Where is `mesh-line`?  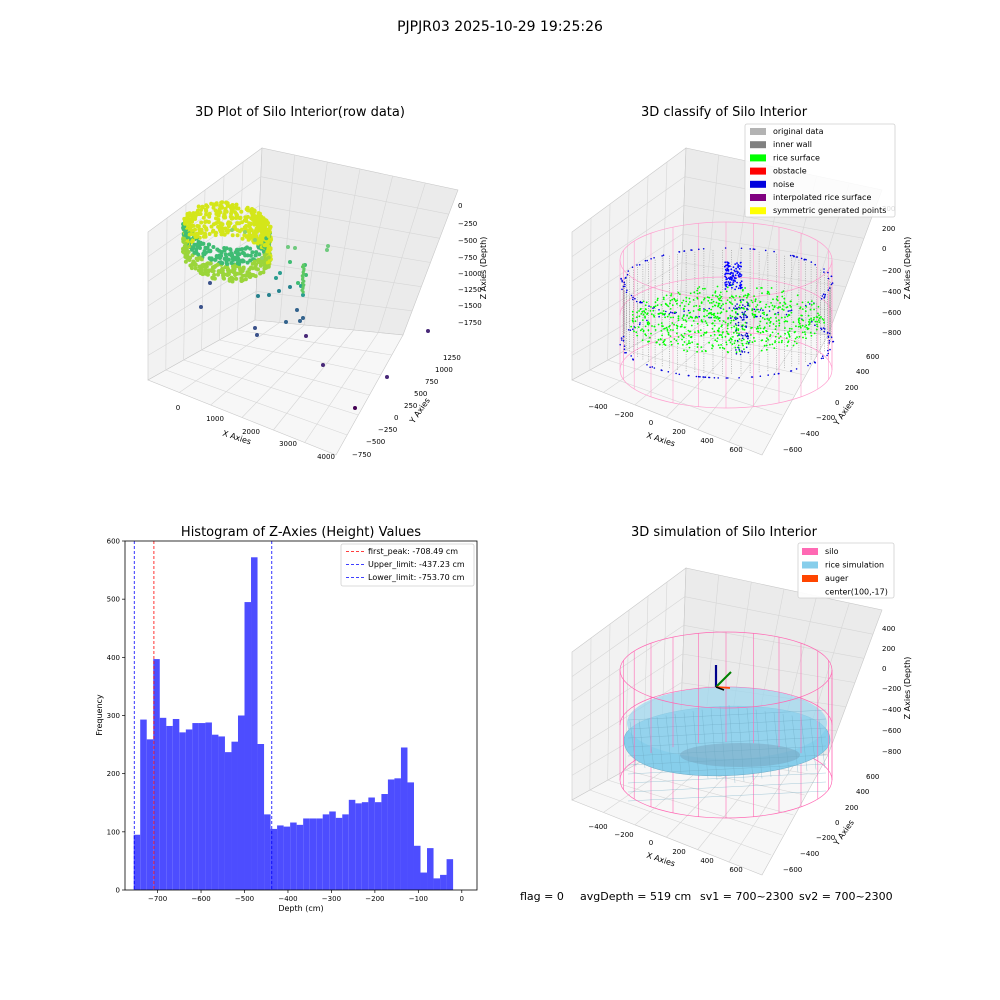
mesh-line is located at coordinates (696, 744).